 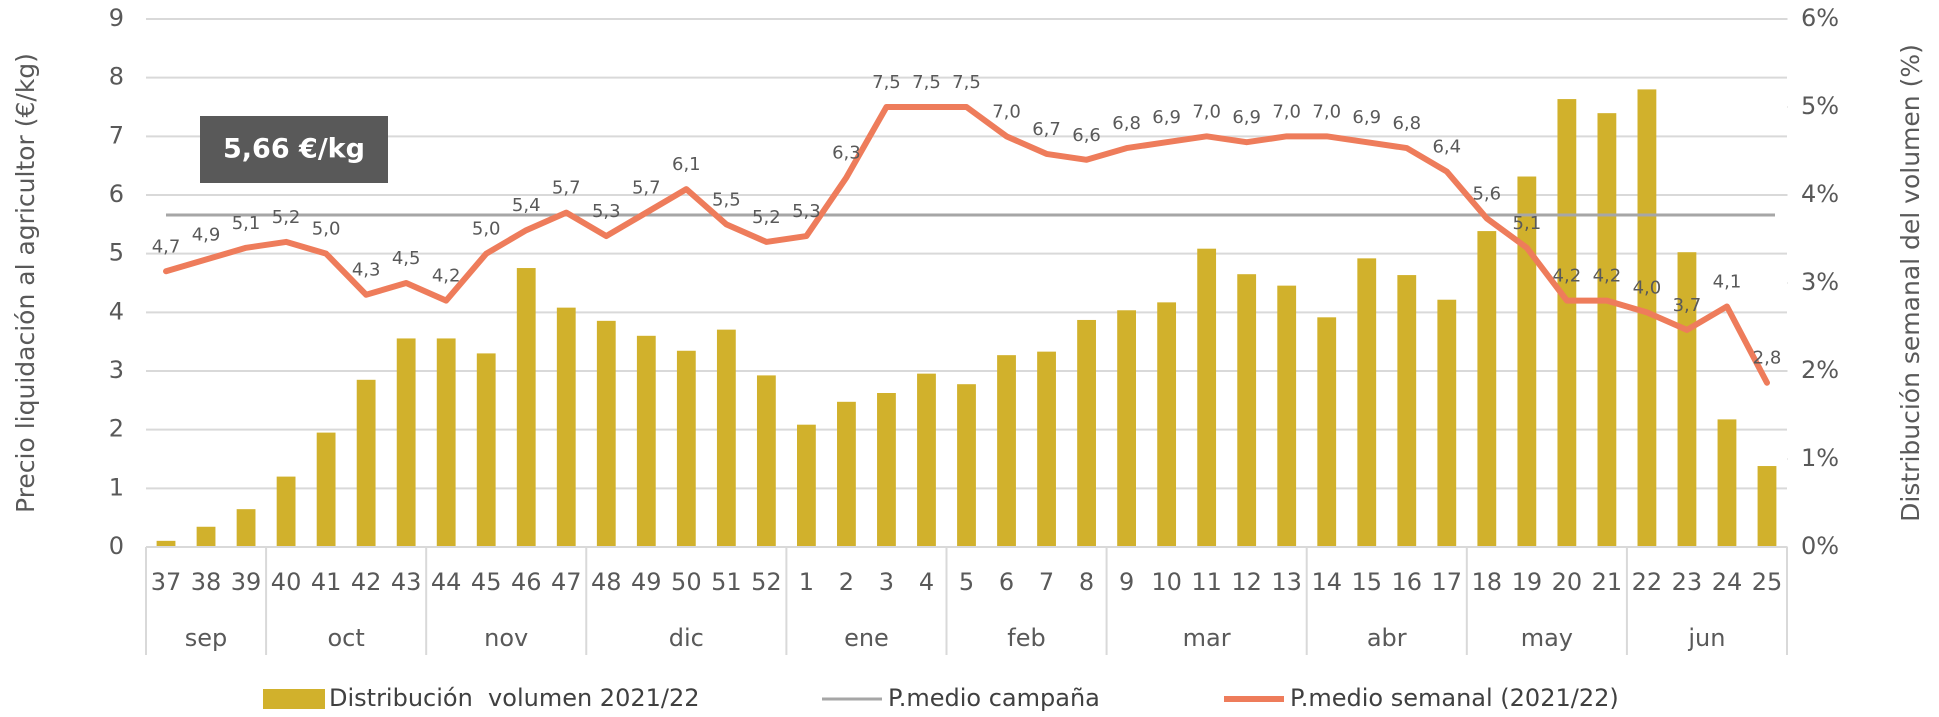 I want to click on data-label: 6,3, so click(x=846, y=152).